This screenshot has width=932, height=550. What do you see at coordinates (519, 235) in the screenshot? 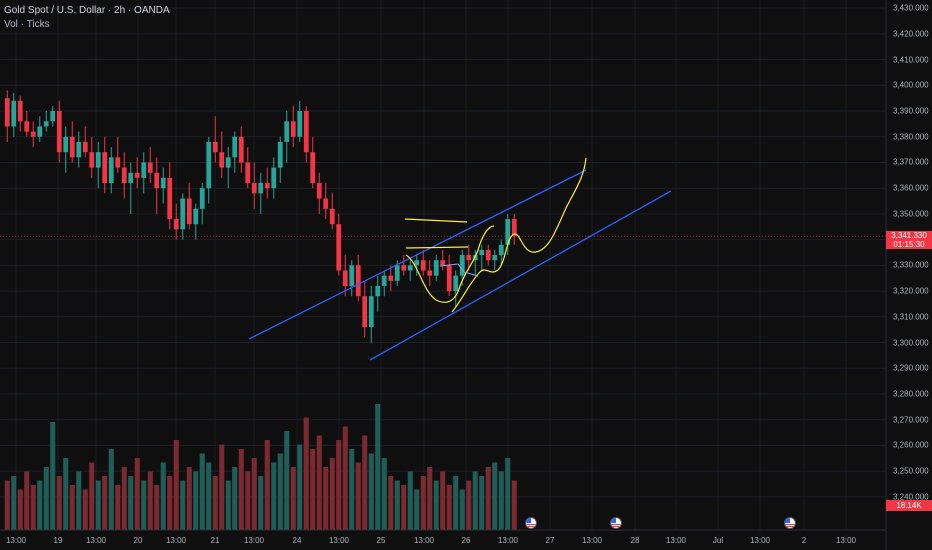
I see `projected-path-drawing` at bounding box center [519, 235].